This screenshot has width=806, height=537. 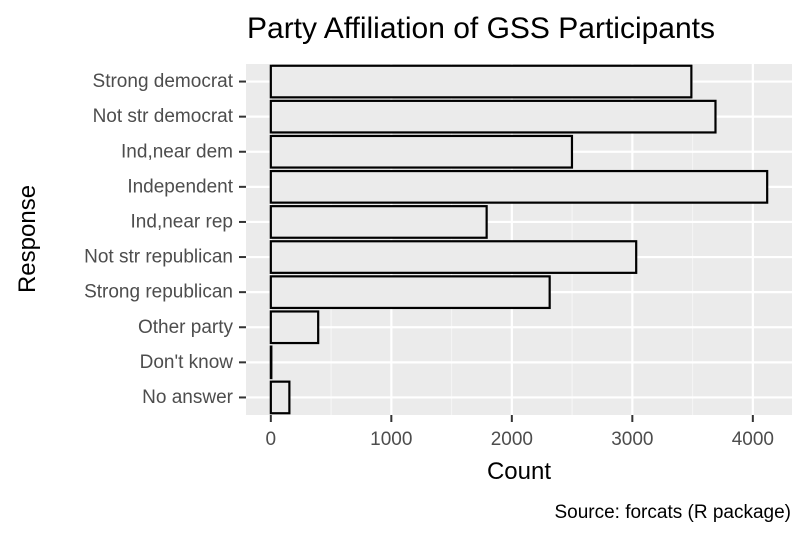 I want to click on x-tick-label: 4000, so click(x=753, y=439).